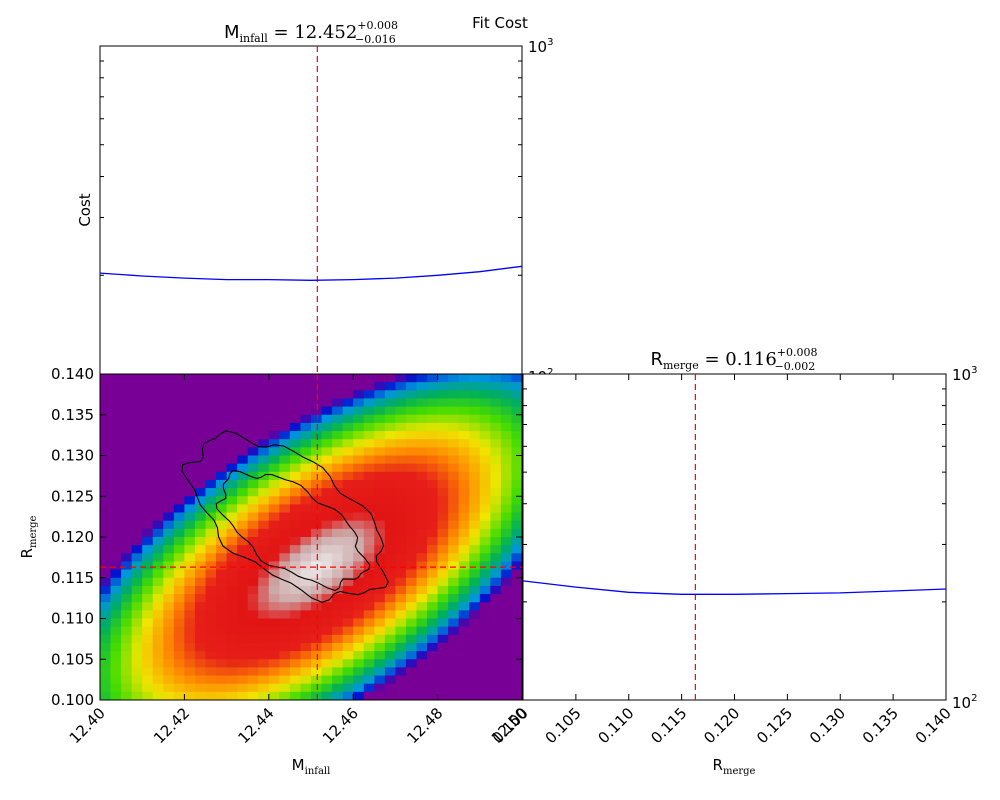 This screenshot has width=1000, height=800. Describe the element at coordinates (774, 725) in the screenshot. I see `x-tick-label: 0.125` at that location.